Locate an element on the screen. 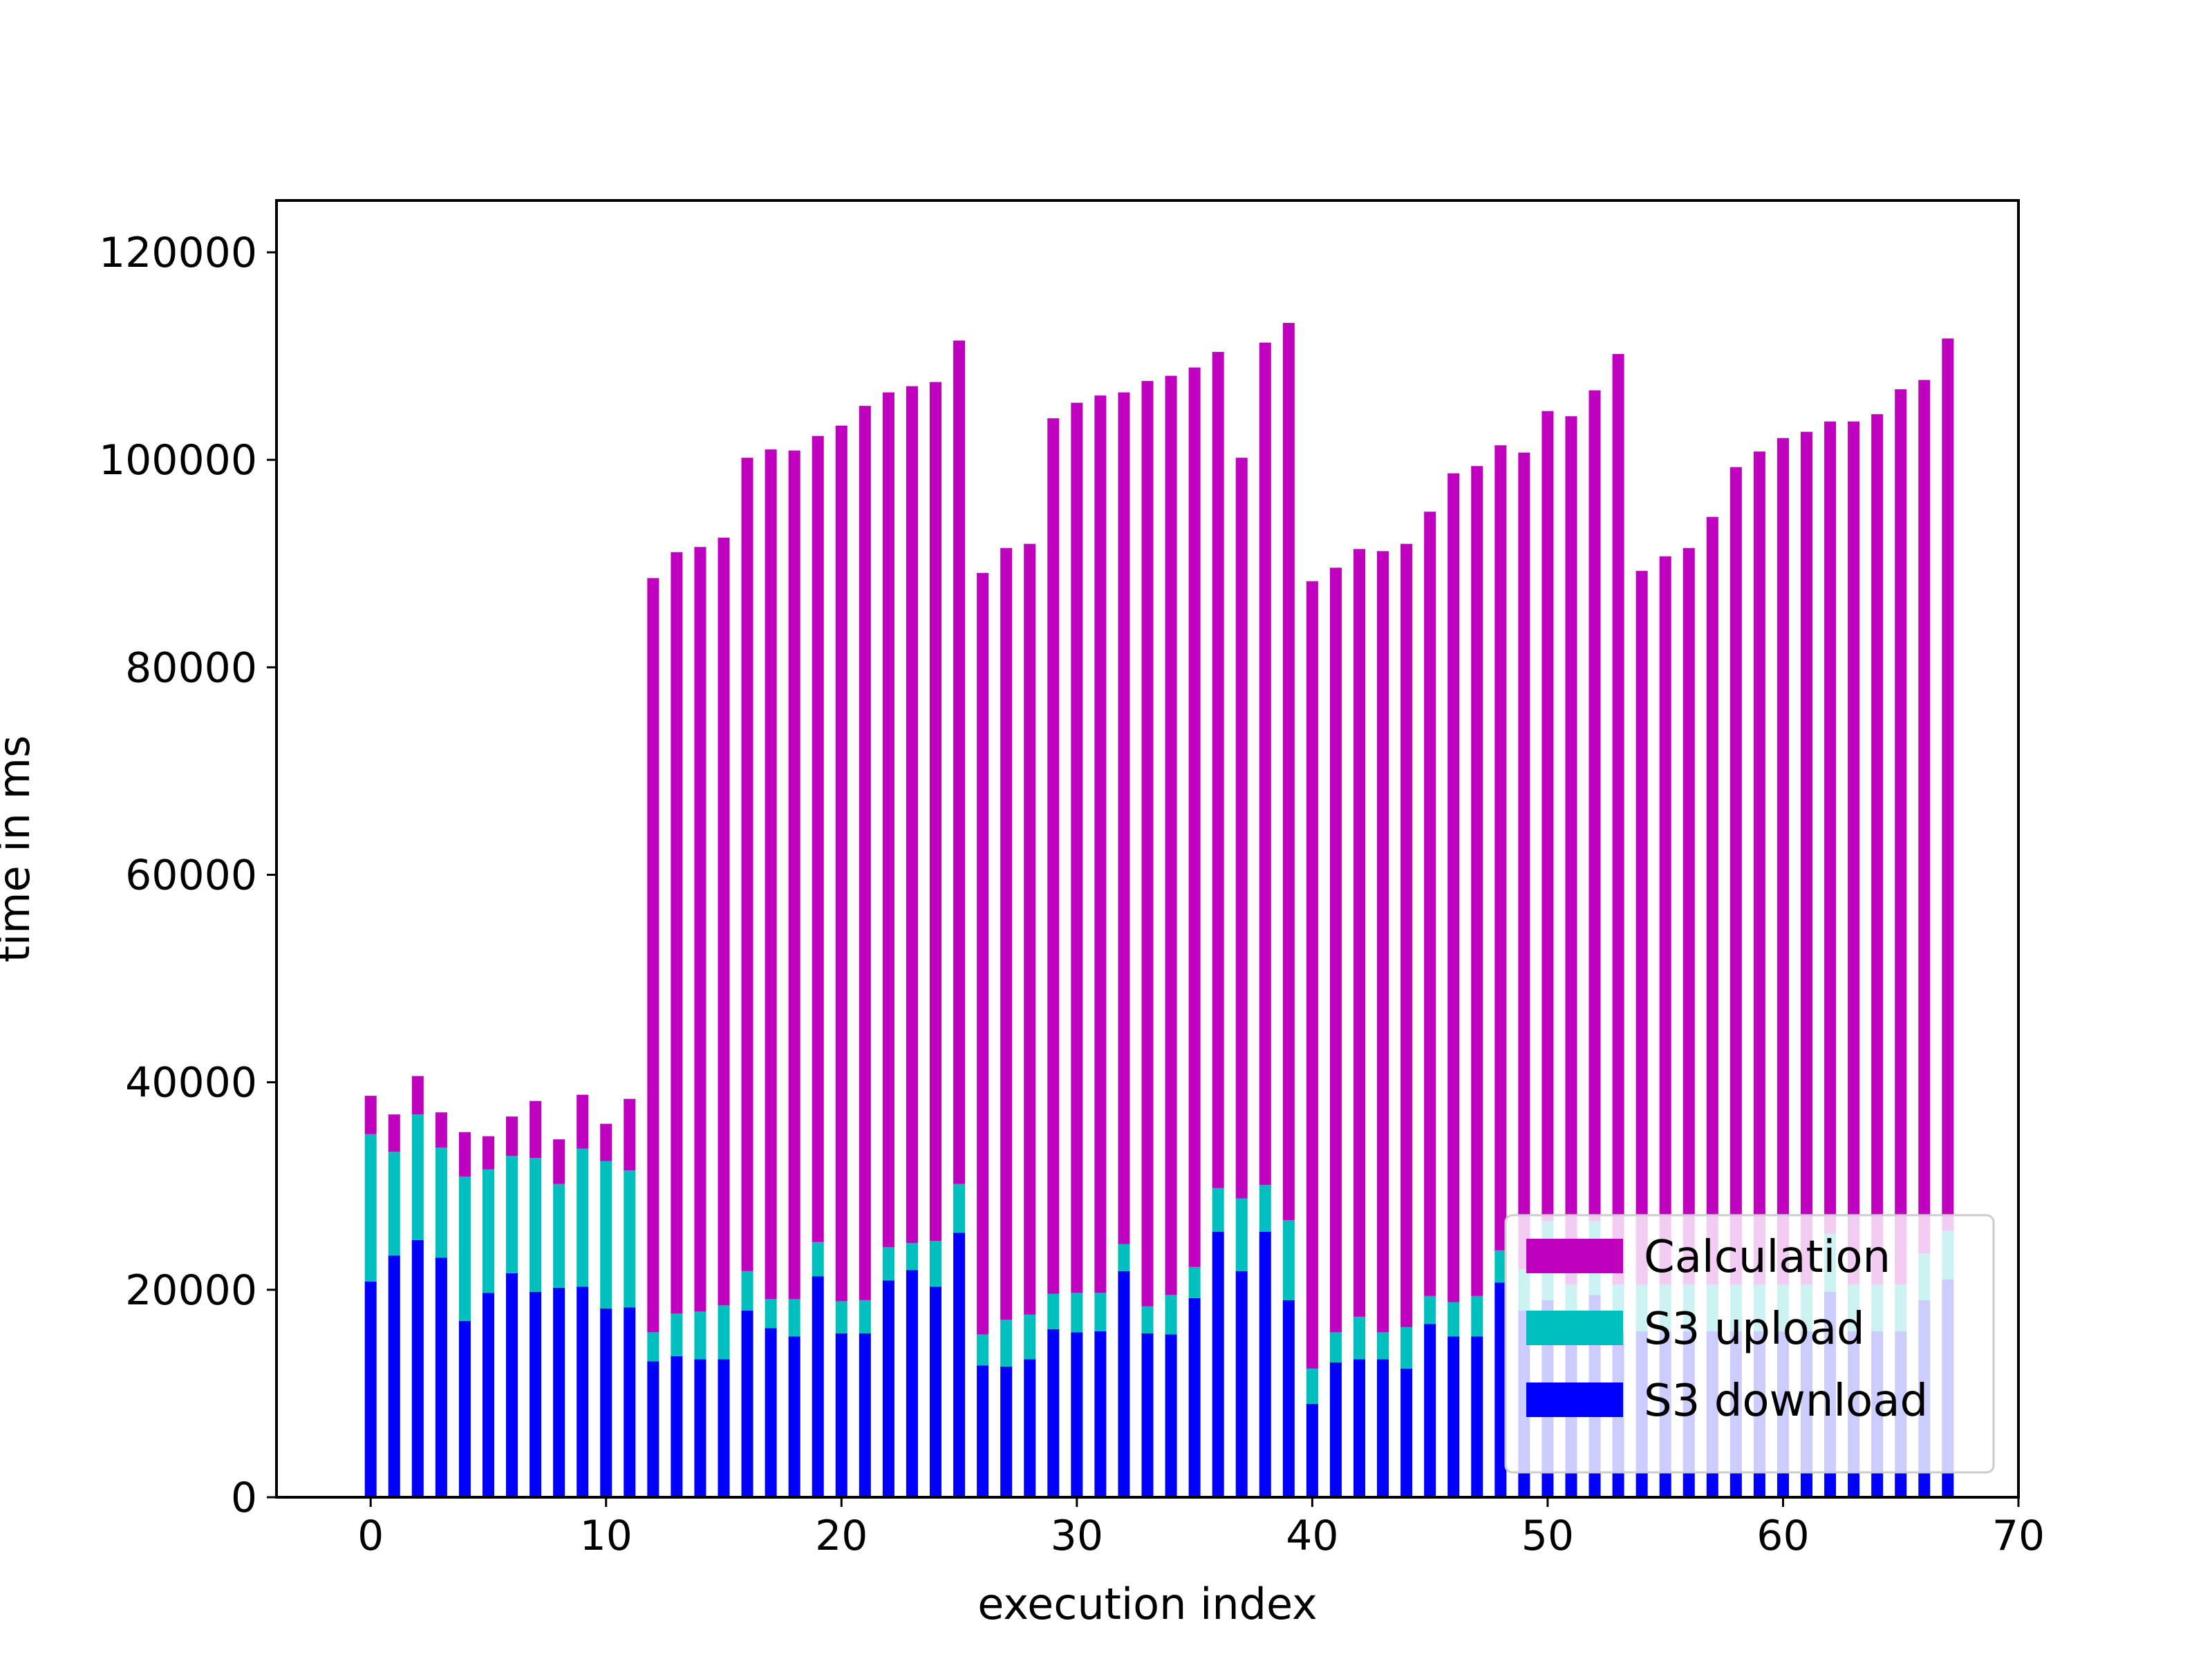 This screenshot has height=1659, width=2212. y-tick-label-60000: 60000 is located at coordinates (191, 876).